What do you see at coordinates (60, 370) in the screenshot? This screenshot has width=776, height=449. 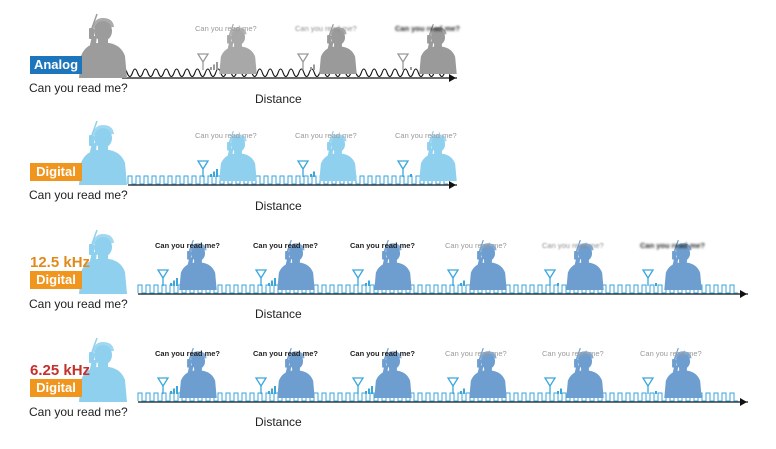 I see `channel-width-label: 6.25 kHz` at bounding box center [60, 370].